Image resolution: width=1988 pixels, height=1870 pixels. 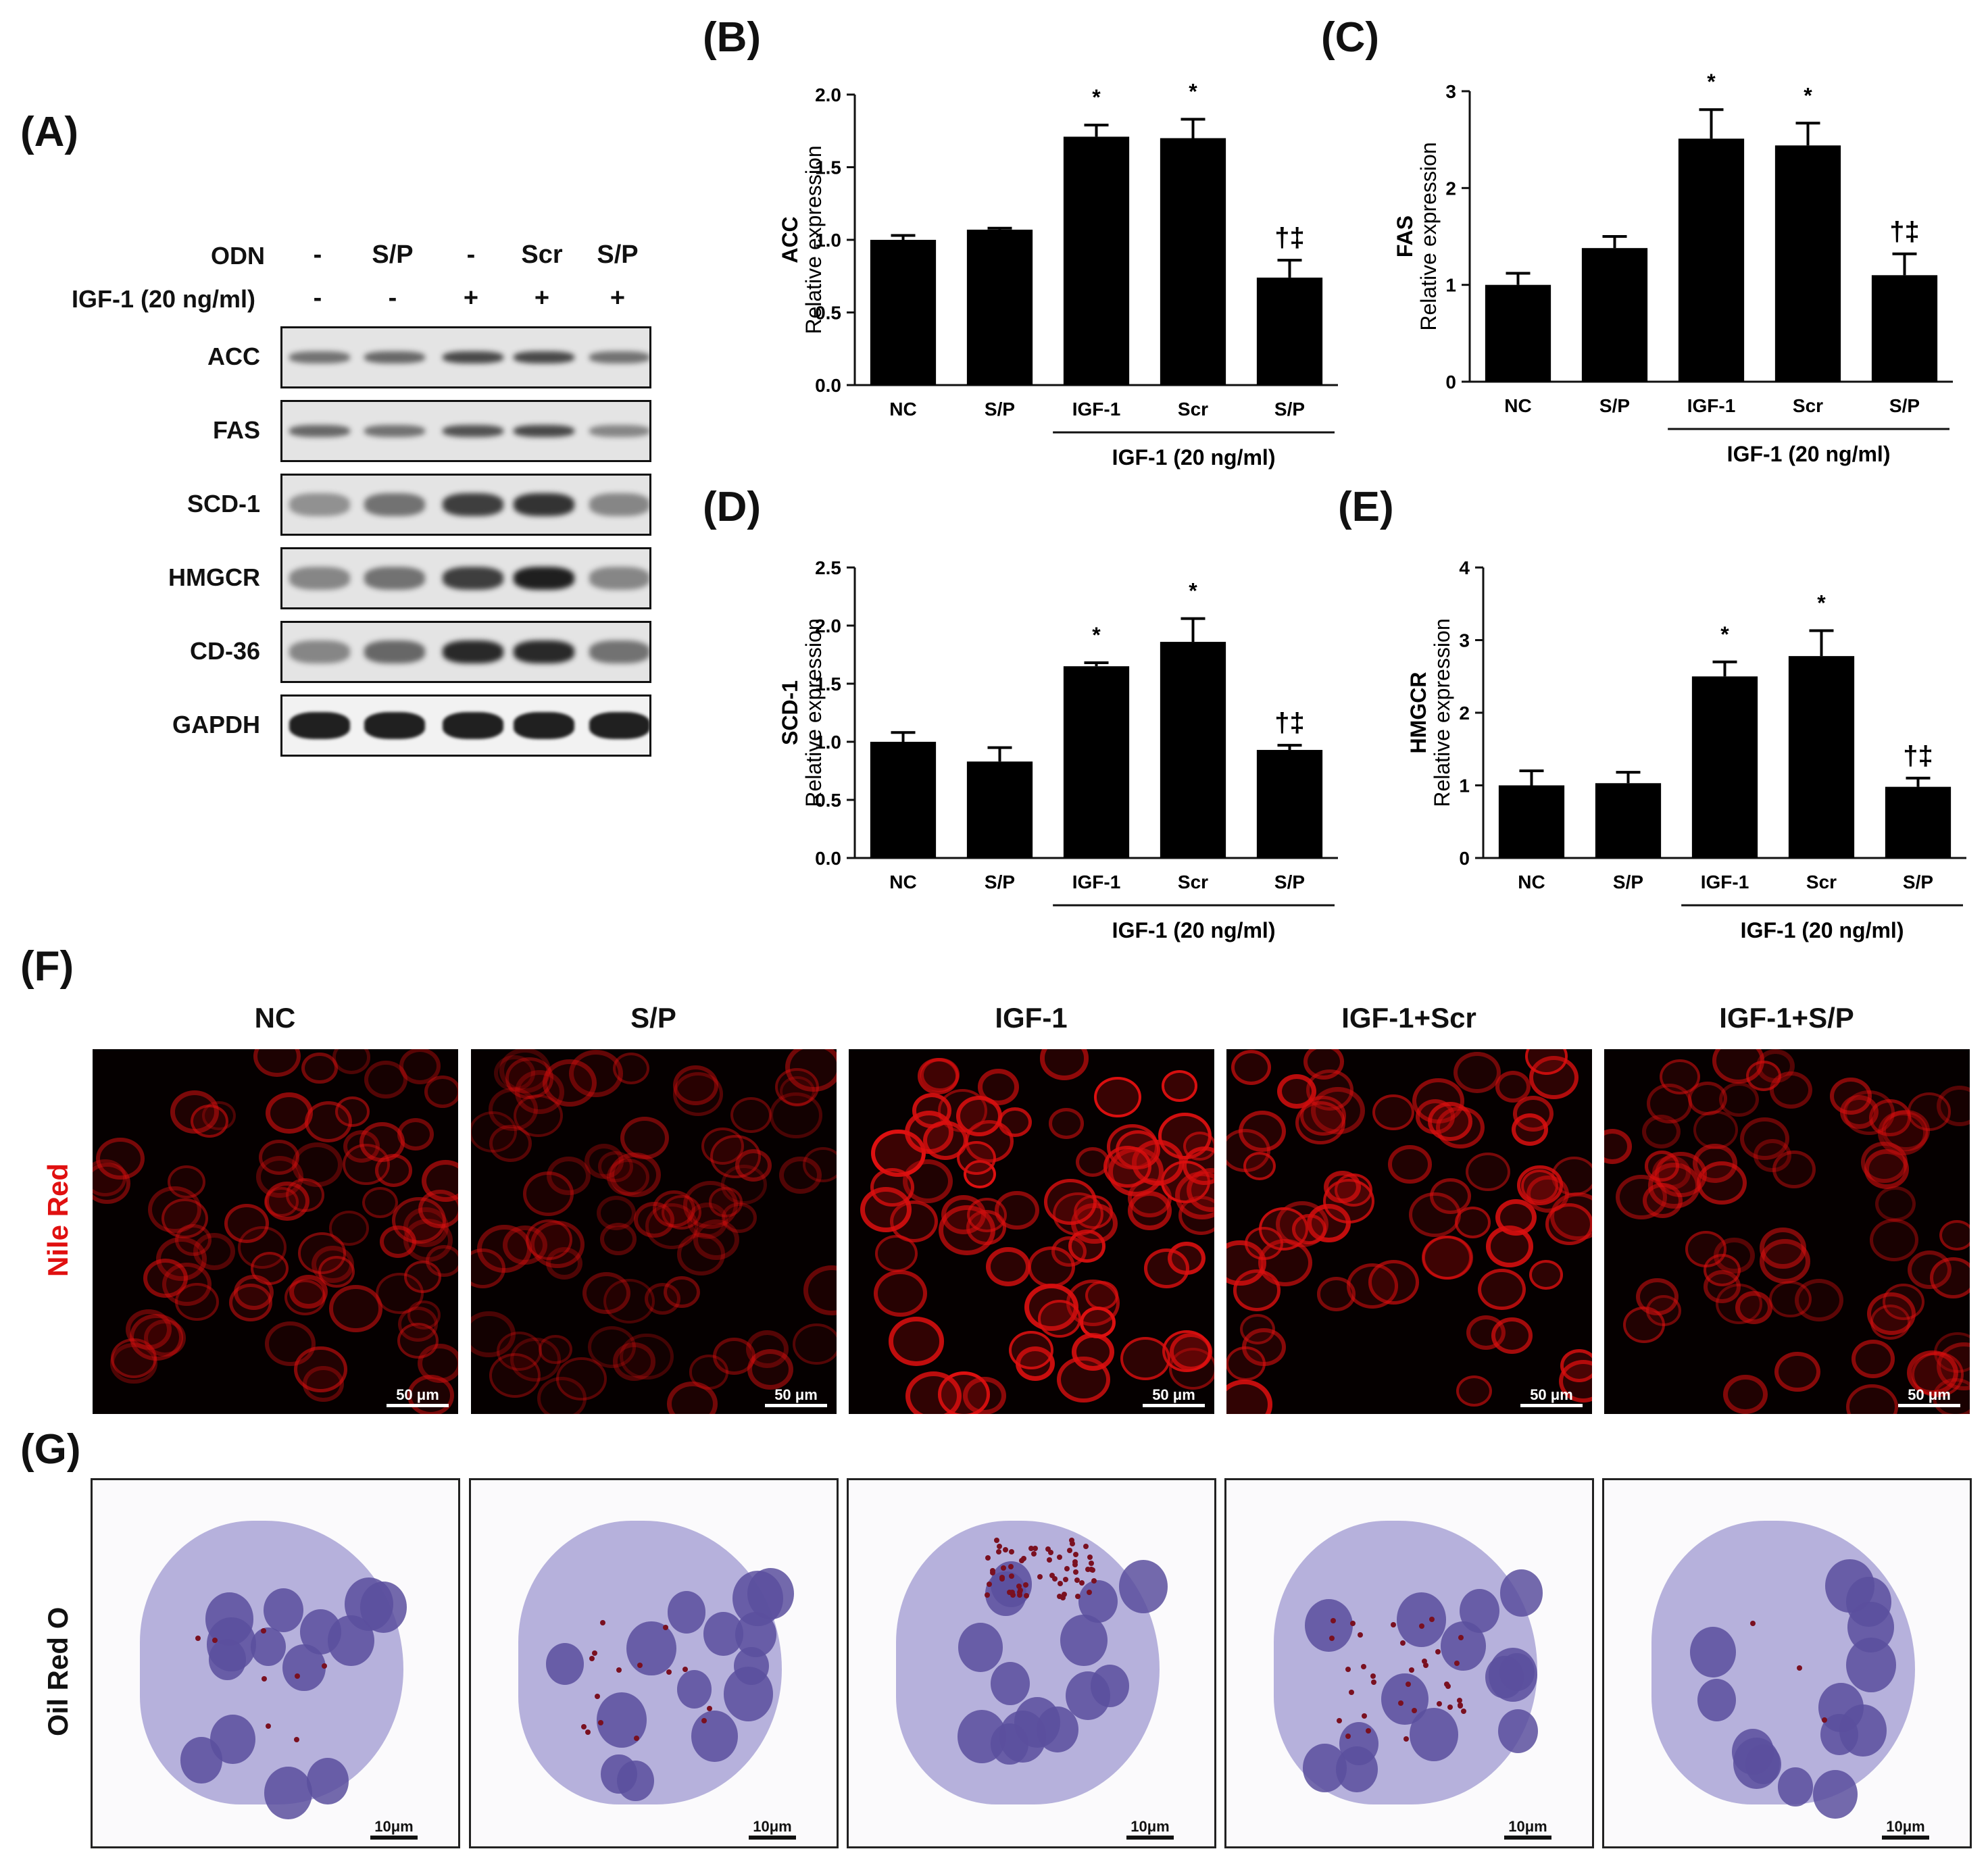 I want to click on y-axis-label: Relative expression, so click(x=813, y=239).